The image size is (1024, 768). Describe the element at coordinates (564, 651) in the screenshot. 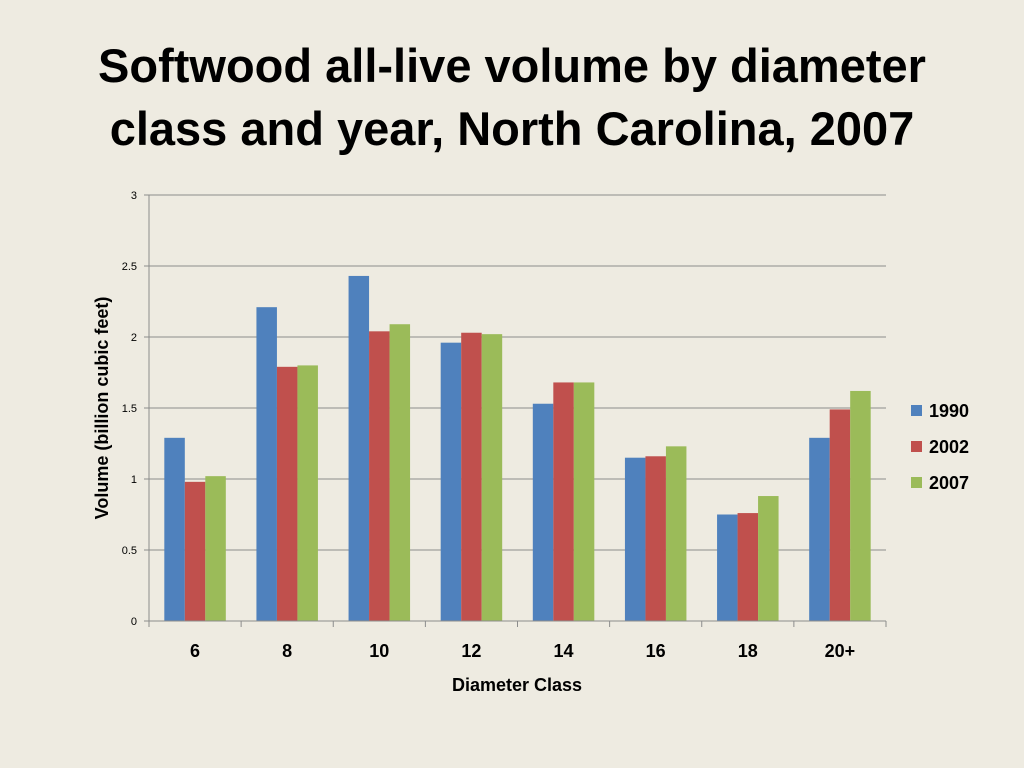

I see `x-tick-label: 14` at that location.